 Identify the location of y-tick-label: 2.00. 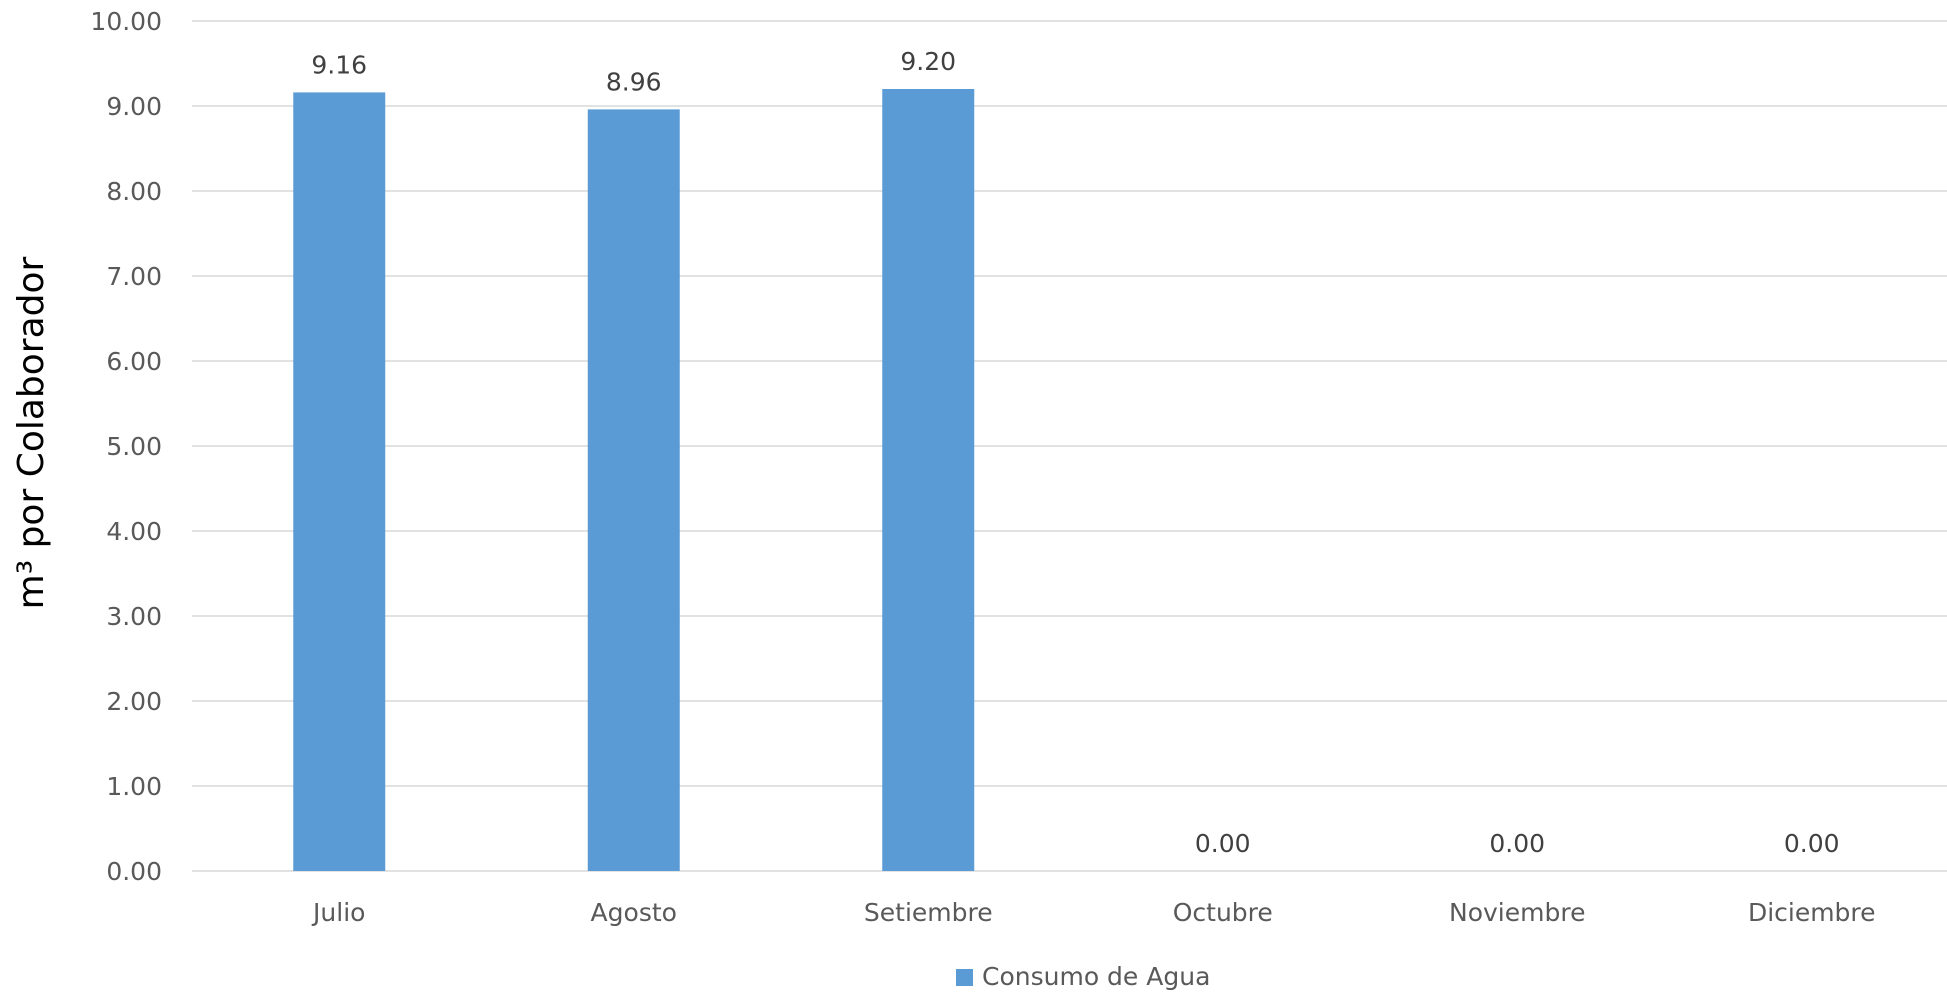
(134, 701).